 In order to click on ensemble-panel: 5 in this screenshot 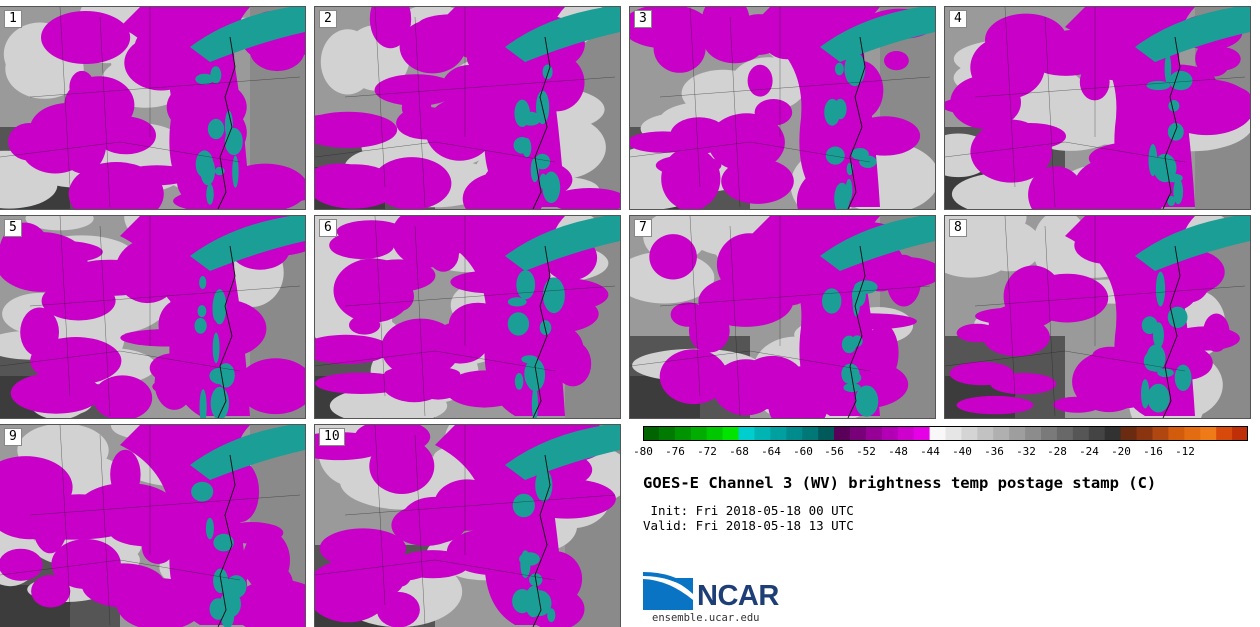, I will do `click(153, 317)`.